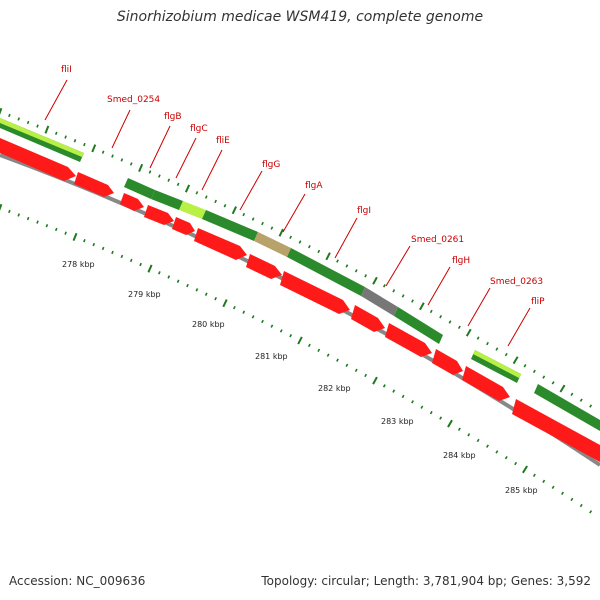  I want to click on kbp-label-281: 281 kbp, so click(271, 356).